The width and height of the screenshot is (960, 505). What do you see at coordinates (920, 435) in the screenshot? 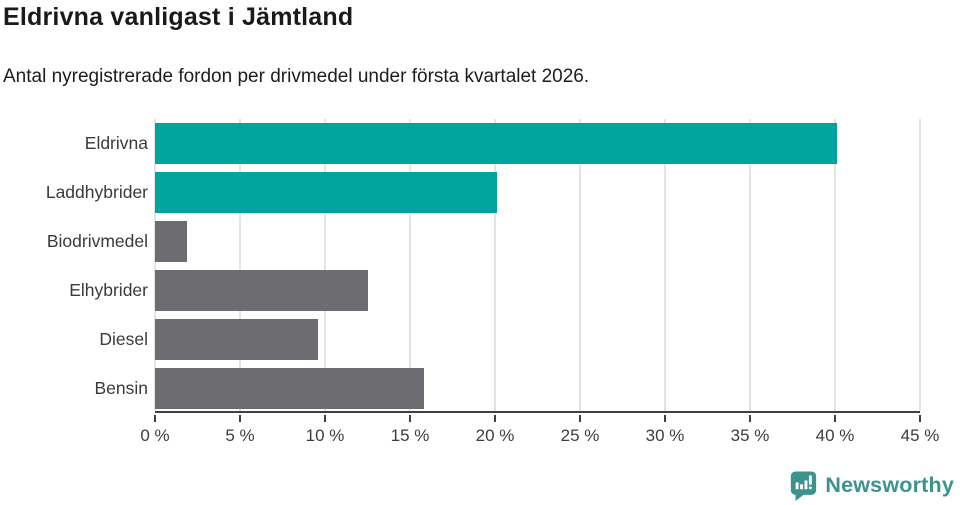
I see `x-tick-label: 45 %` at bounding box center [920, 435].